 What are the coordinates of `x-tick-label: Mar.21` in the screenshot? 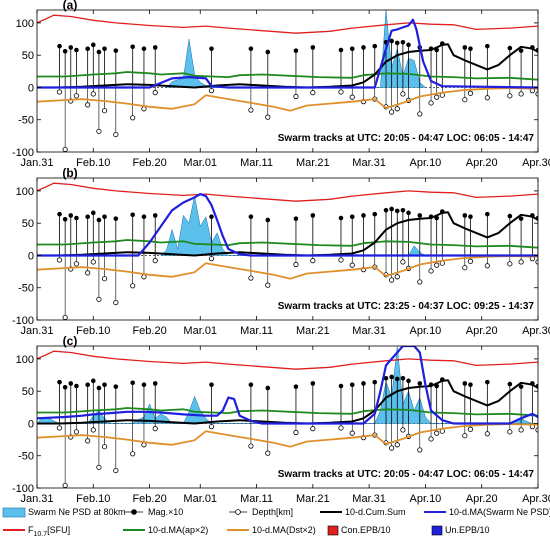 It's located at (313, 163).